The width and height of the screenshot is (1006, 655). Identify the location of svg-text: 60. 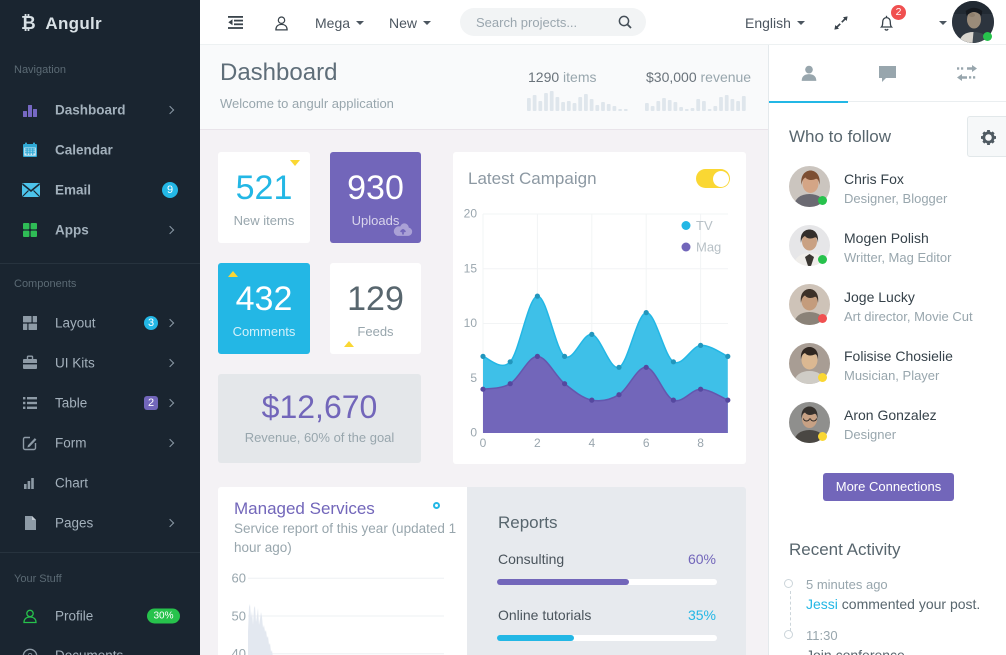
(239, 578).